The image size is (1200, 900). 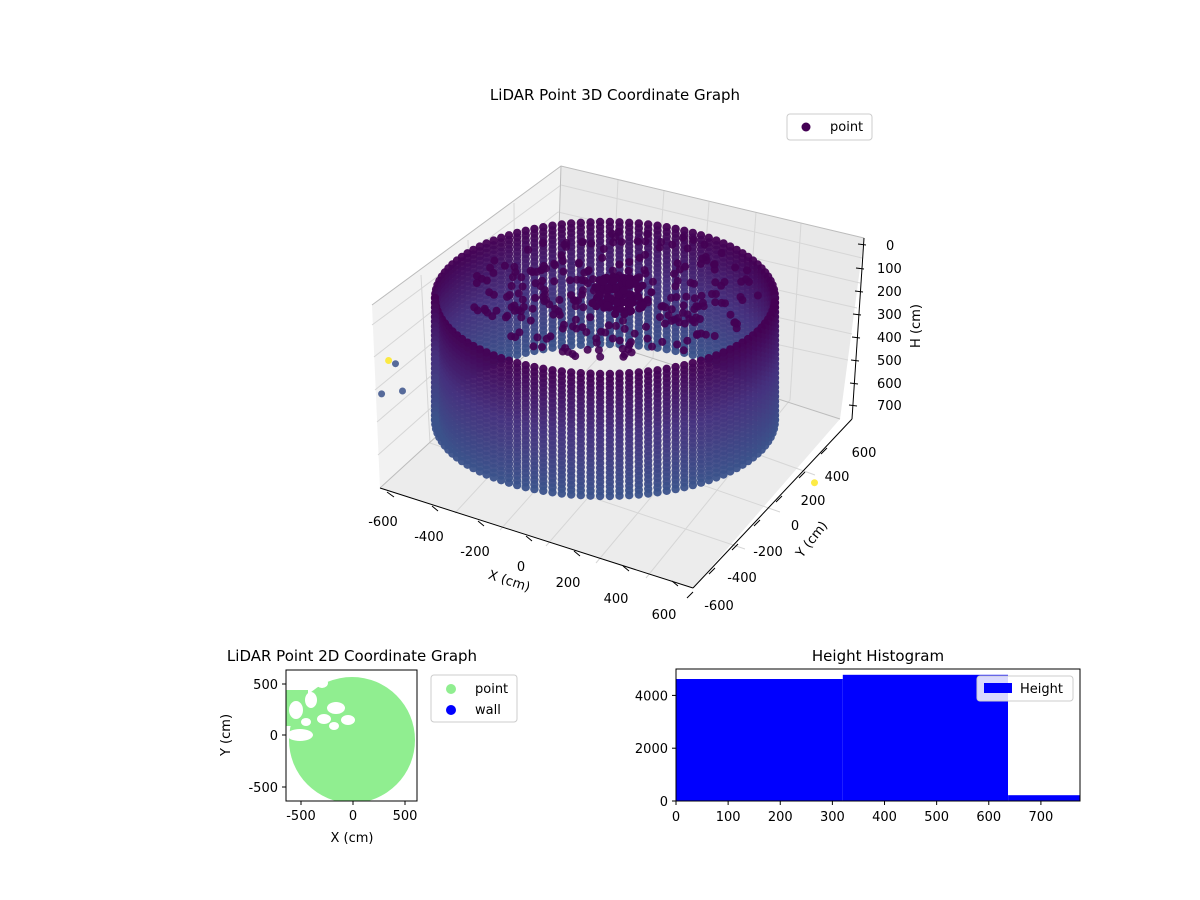 What do you see at coordinates (536, 538) in the screenshot?
I see `x-axis-line-3d` at bounding box center [536, 538].